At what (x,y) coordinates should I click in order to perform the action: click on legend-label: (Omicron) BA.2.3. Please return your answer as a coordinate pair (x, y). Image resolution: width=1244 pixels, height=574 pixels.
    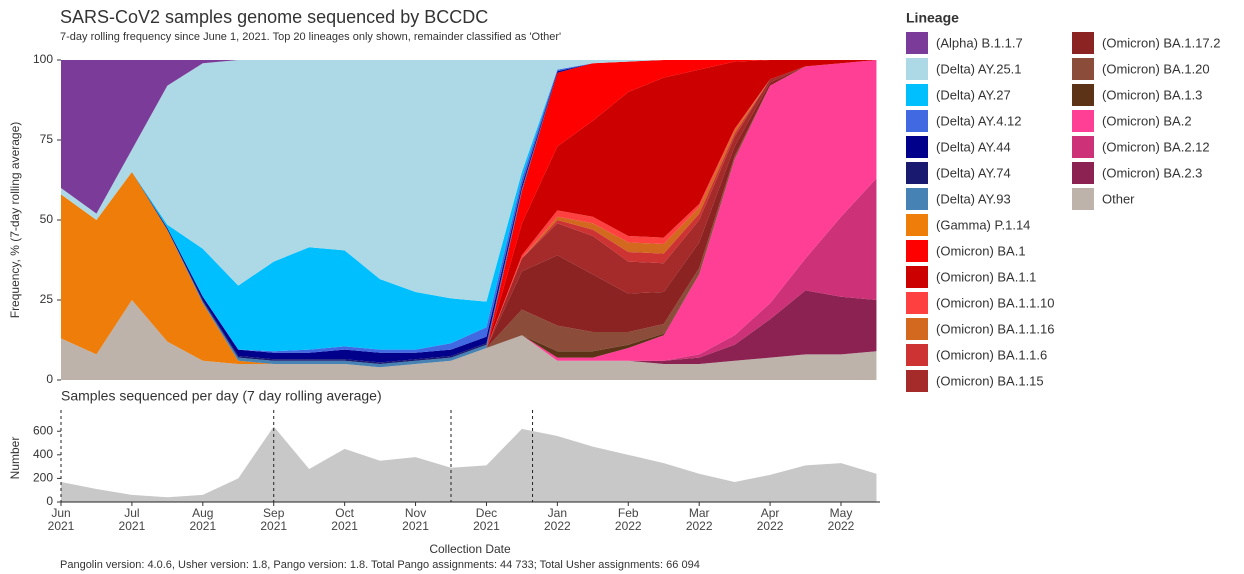
    Looking at the image, I should click on (1152, 172).